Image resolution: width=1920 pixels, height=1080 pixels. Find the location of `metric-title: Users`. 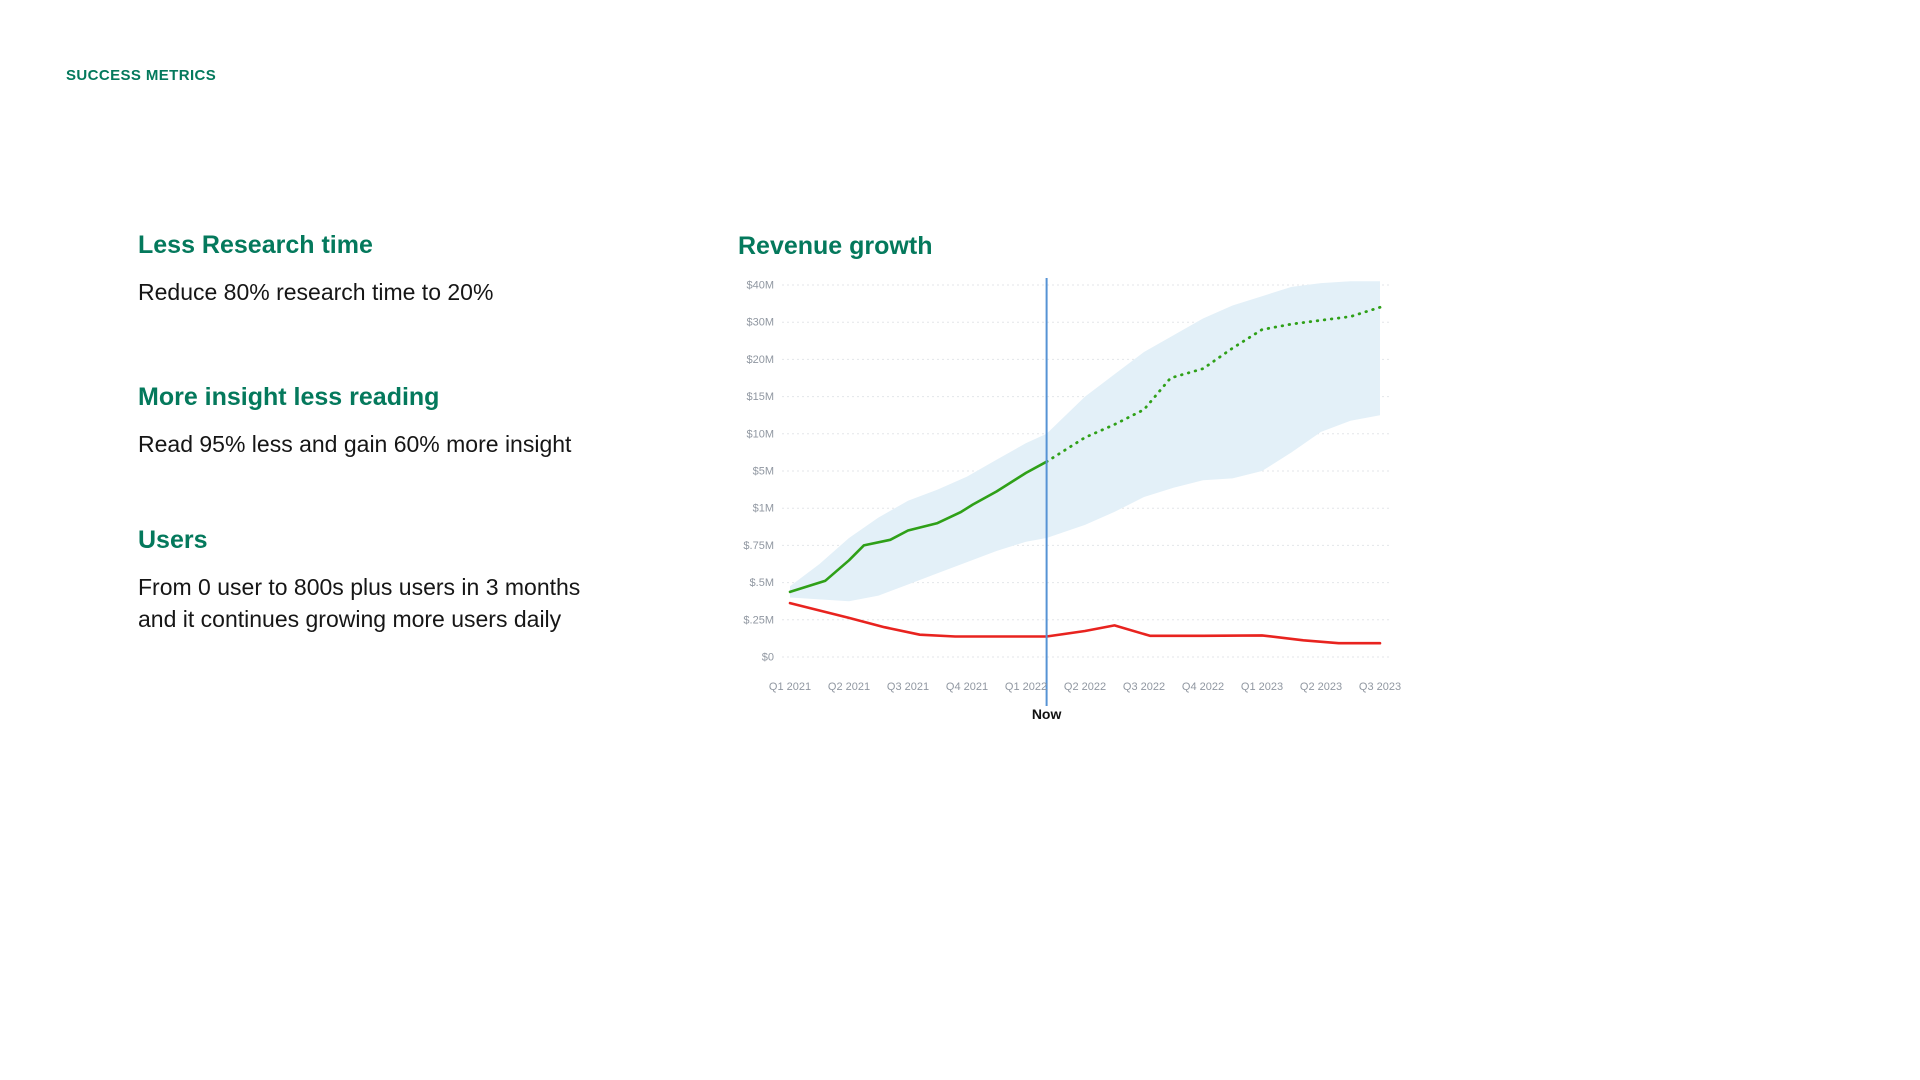

metric-title: Users is located at coordinates (173, 540).